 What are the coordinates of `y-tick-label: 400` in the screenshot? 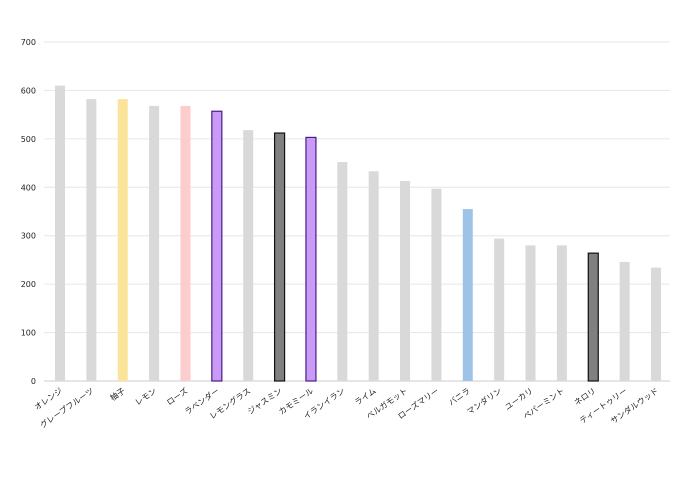 It's located at (28, 187).